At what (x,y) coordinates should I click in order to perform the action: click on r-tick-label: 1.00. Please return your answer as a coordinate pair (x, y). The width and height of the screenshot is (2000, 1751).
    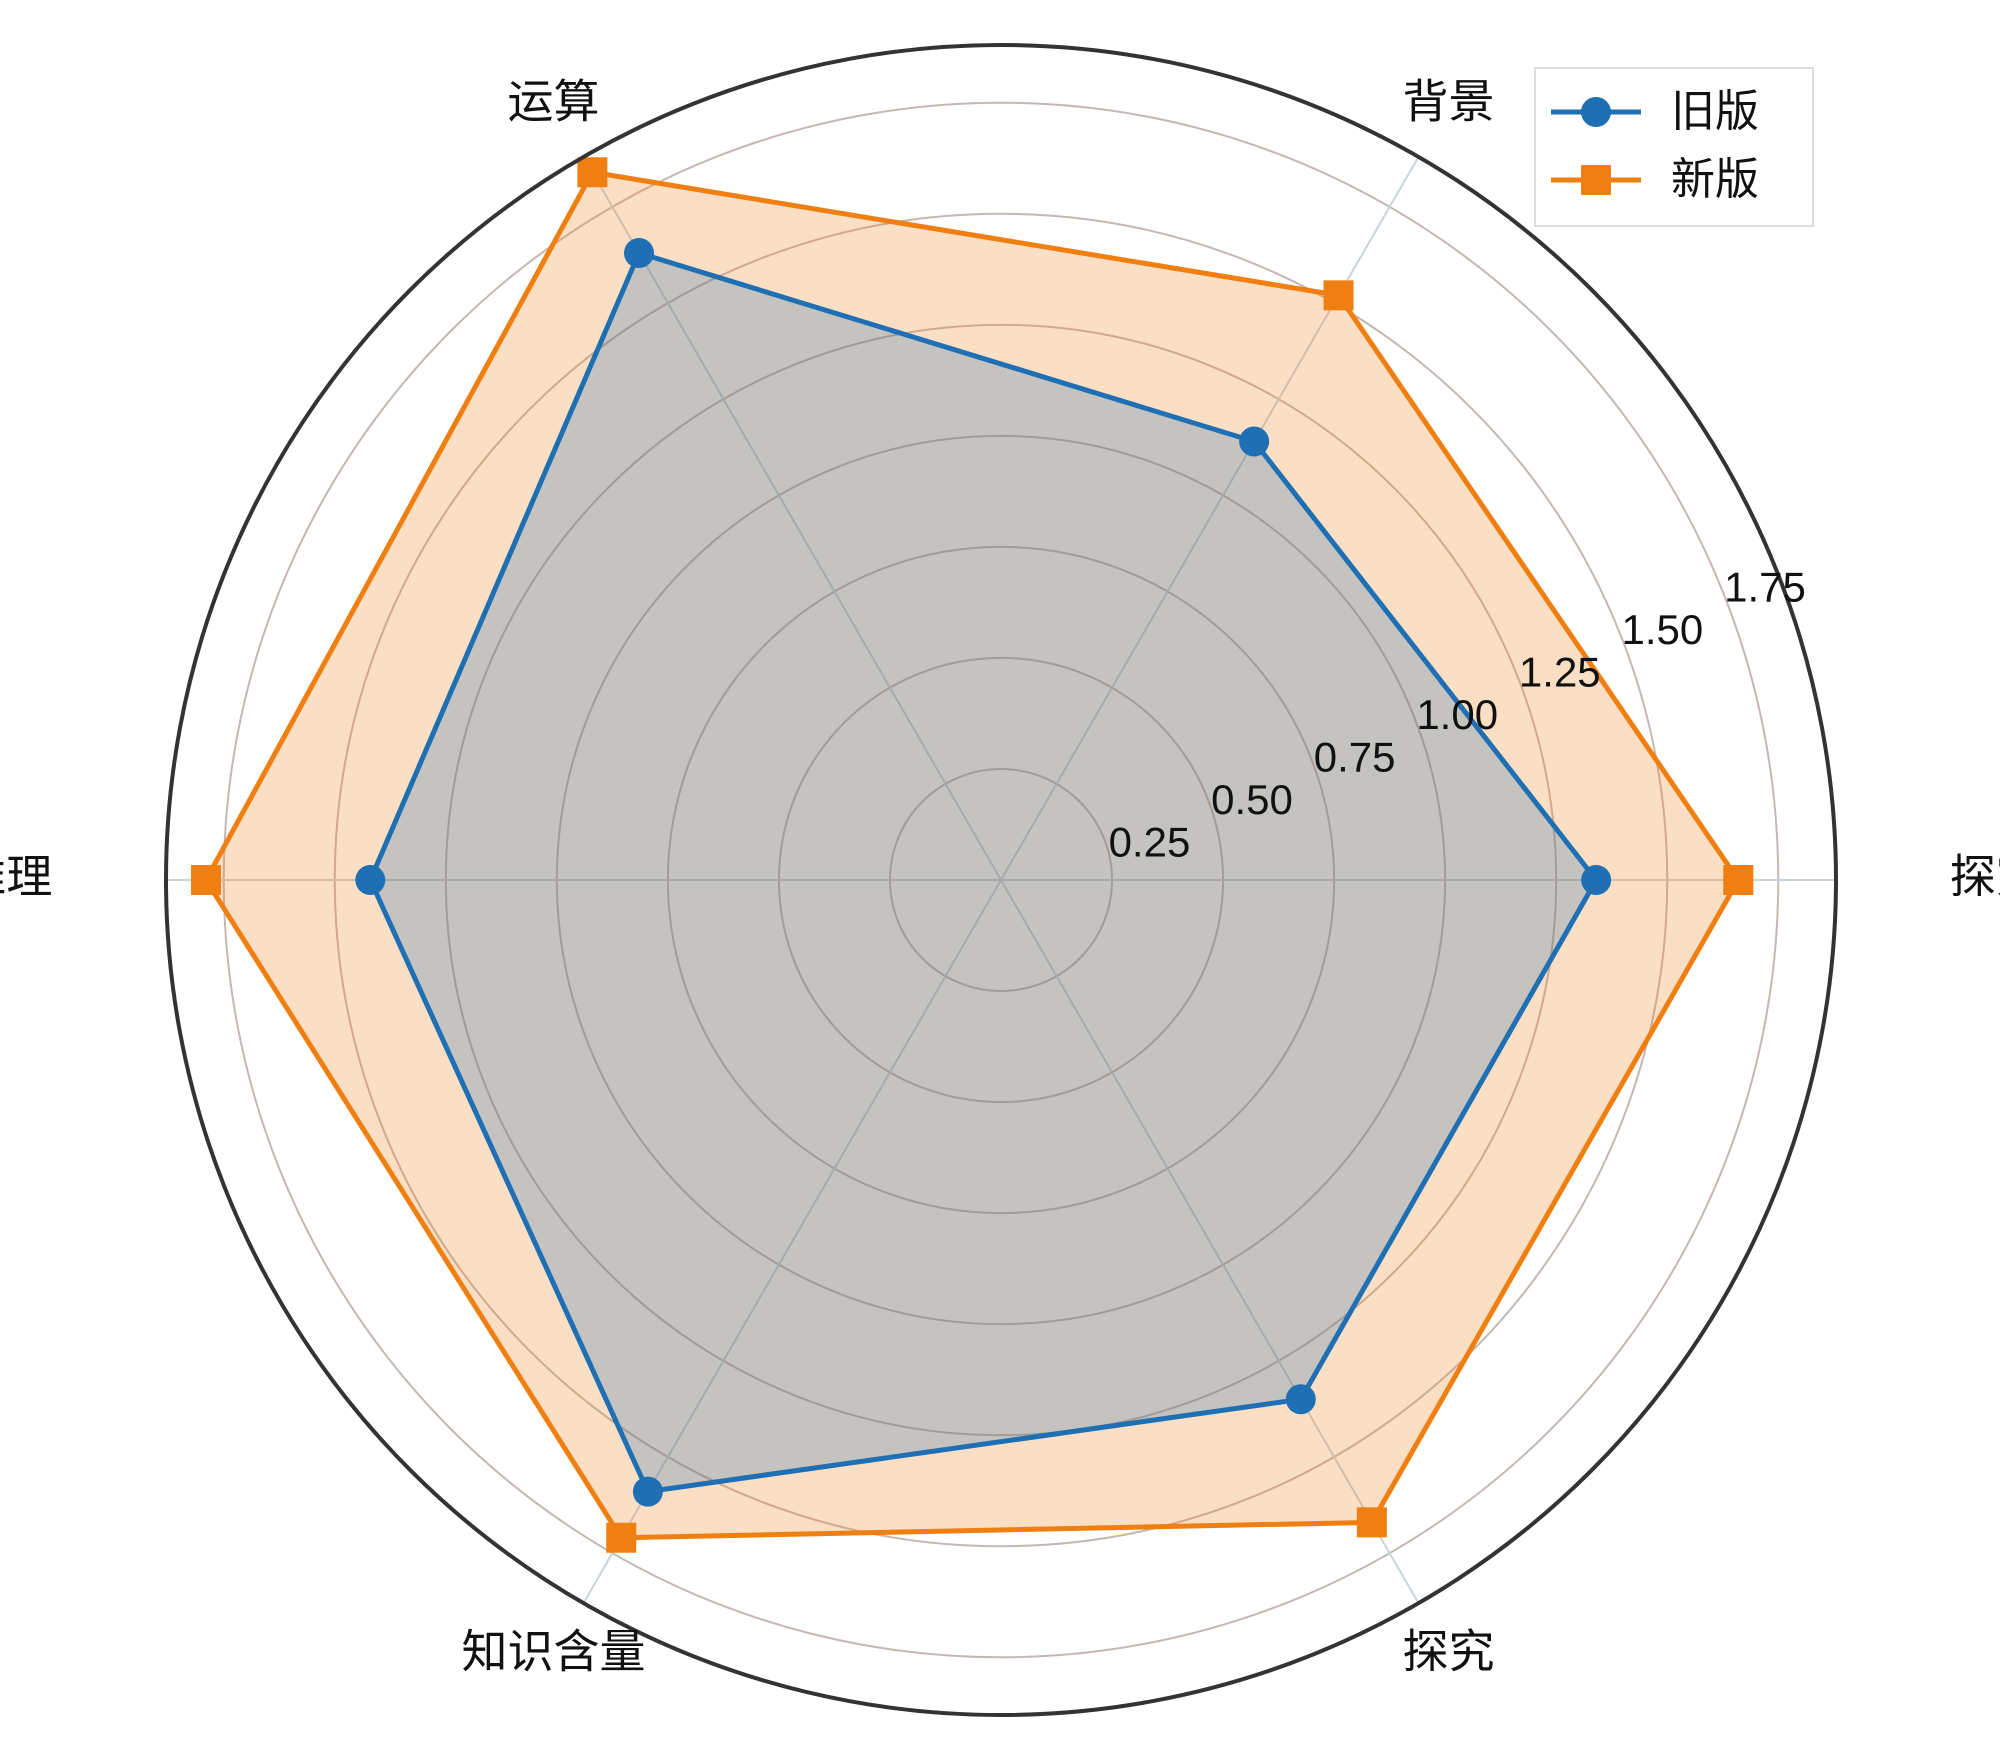
    Looking at the image, I should click on (1457, 714).